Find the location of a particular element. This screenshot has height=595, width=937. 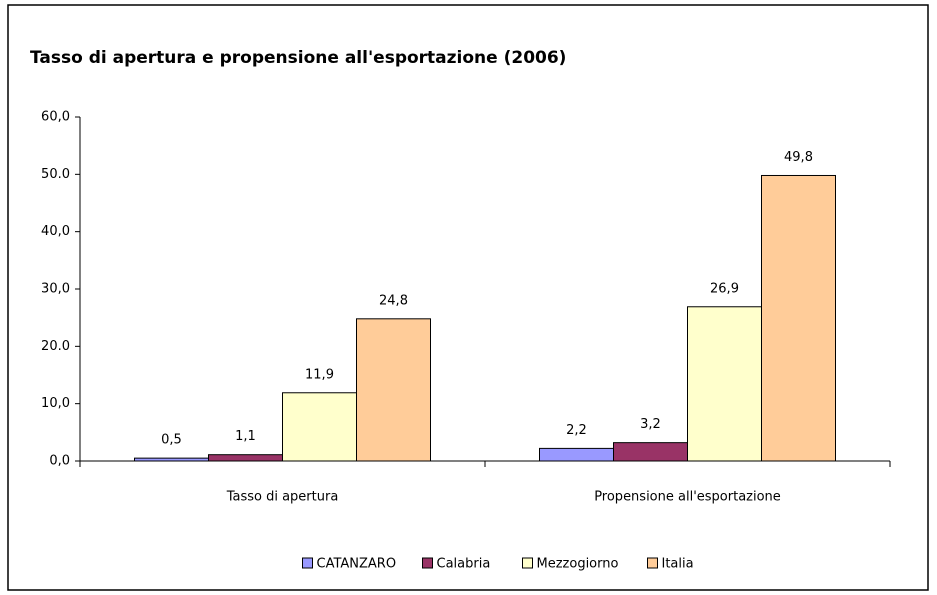

legend-label: Italia is located at coordinates (678, 564).